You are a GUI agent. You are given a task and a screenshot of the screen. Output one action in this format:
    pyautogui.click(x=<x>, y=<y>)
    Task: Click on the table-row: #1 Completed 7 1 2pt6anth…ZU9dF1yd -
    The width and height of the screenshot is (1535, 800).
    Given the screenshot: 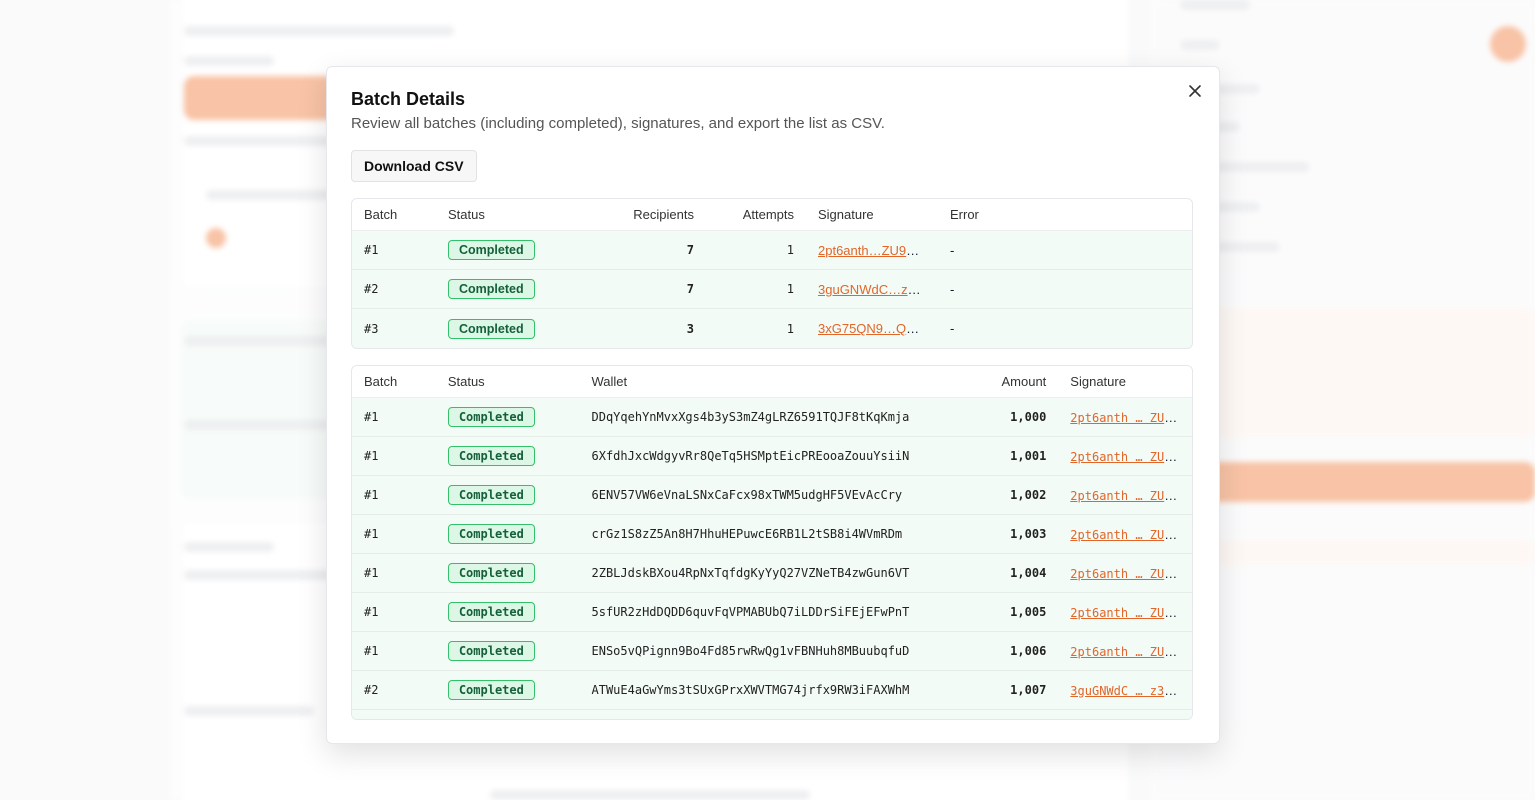 What is the action you would take?
    pyautogui.click(x=772, y=250)
    